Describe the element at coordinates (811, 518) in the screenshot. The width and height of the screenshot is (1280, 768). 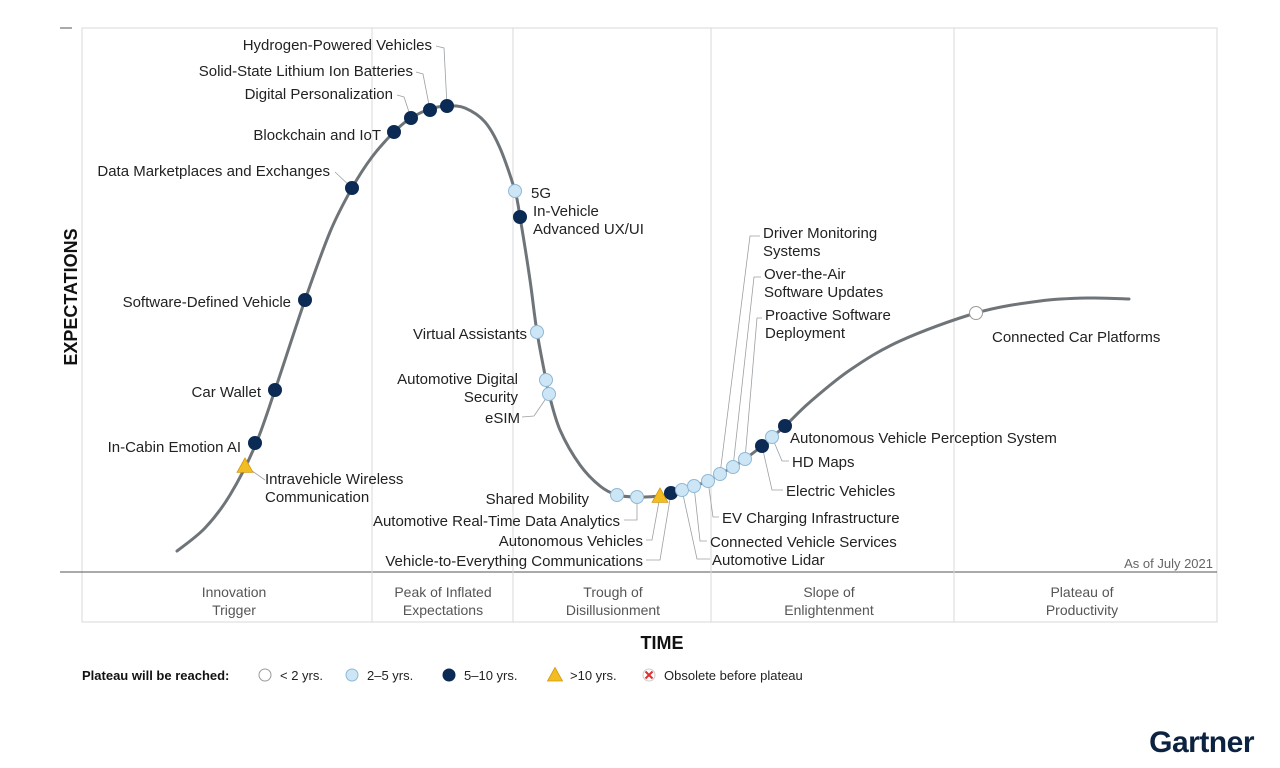
I see `technology-label: EV Charging Infrastructure` at that location.